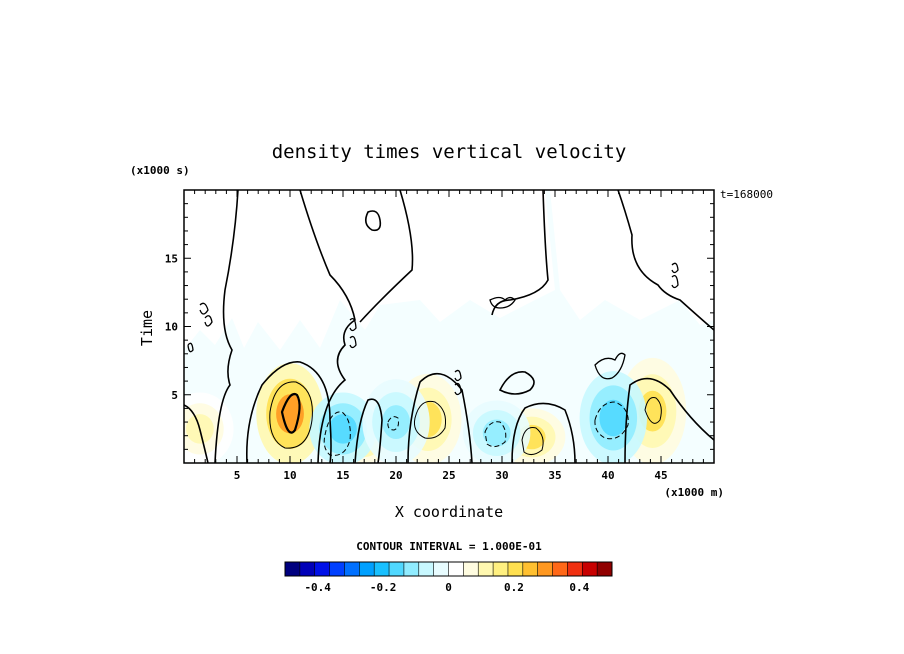 This screenshot has width=904, height=654. Describe the element at coordinates (579, 587) in the screenshot. I see `colorbar-tick-label: 0.4` at that location.